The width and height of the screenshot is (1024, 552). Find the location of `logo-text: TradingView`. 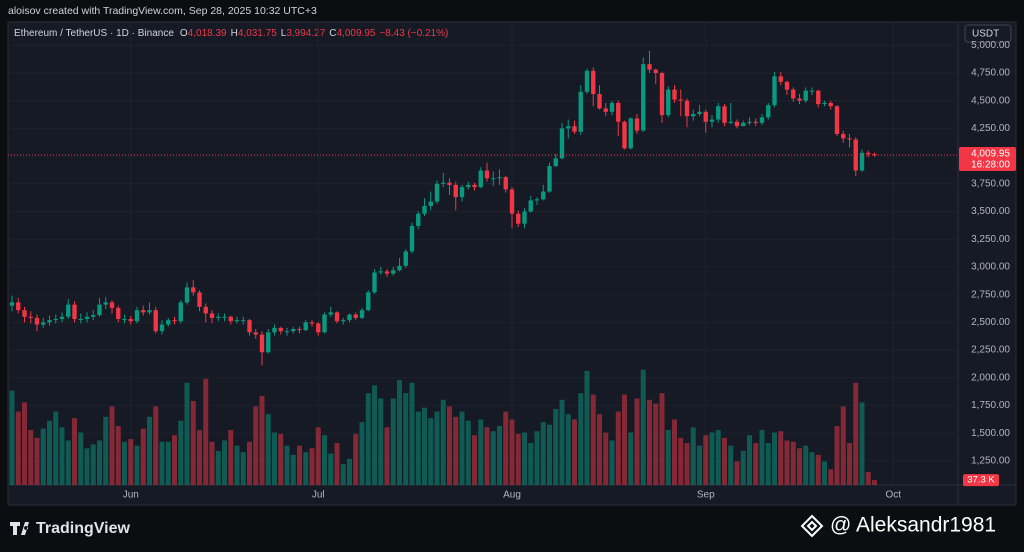

logo-text: TradingView is located at coordinates (83, 528).